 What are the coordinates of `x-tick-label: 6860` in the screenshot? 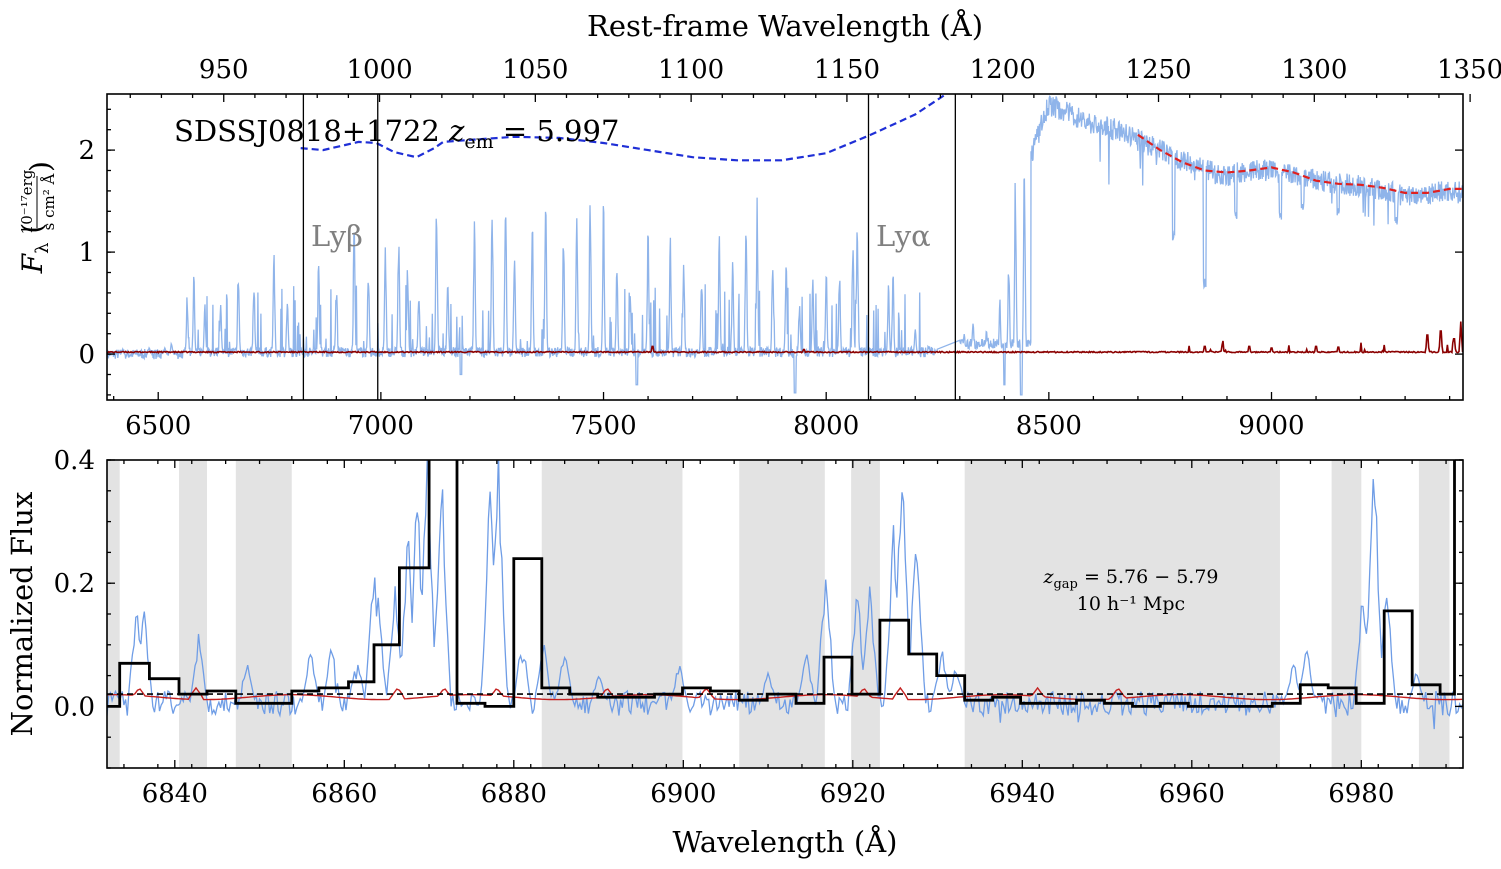 It's located at (344, 794).